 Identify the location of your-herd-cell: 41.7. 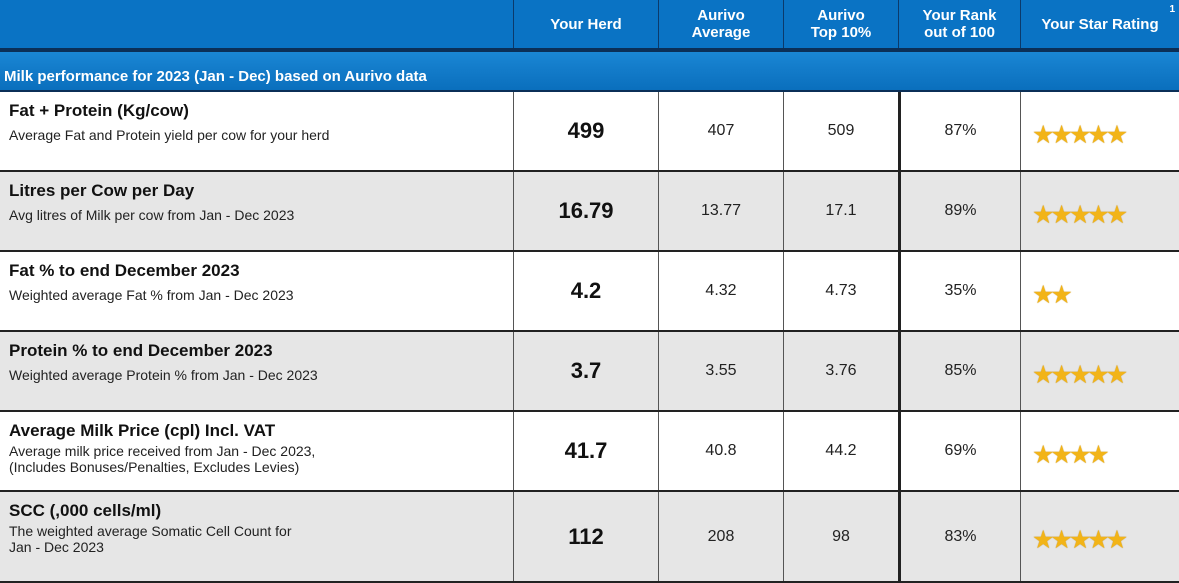
(585, 451).